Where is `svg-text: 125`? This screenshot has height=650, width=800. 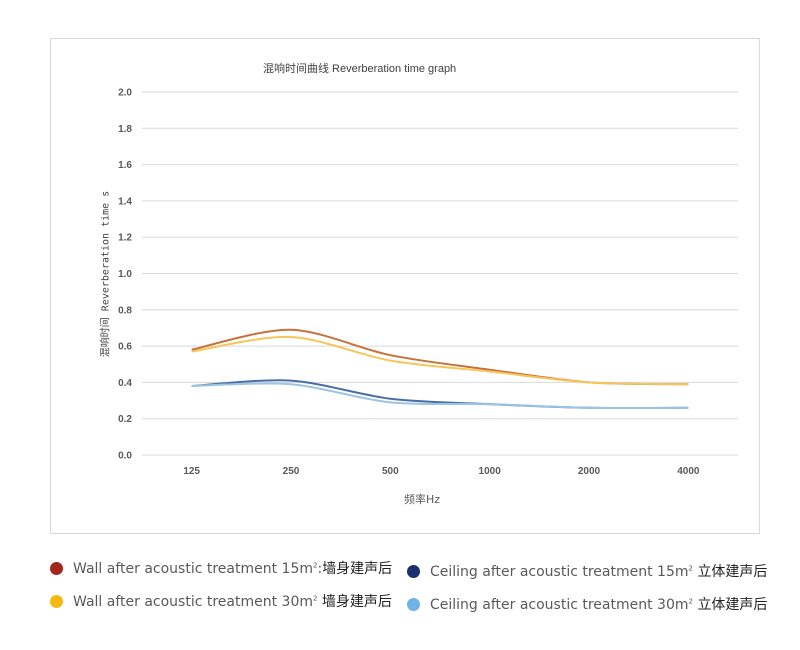
svg-text: 125 is located at coordinates (191, 471).